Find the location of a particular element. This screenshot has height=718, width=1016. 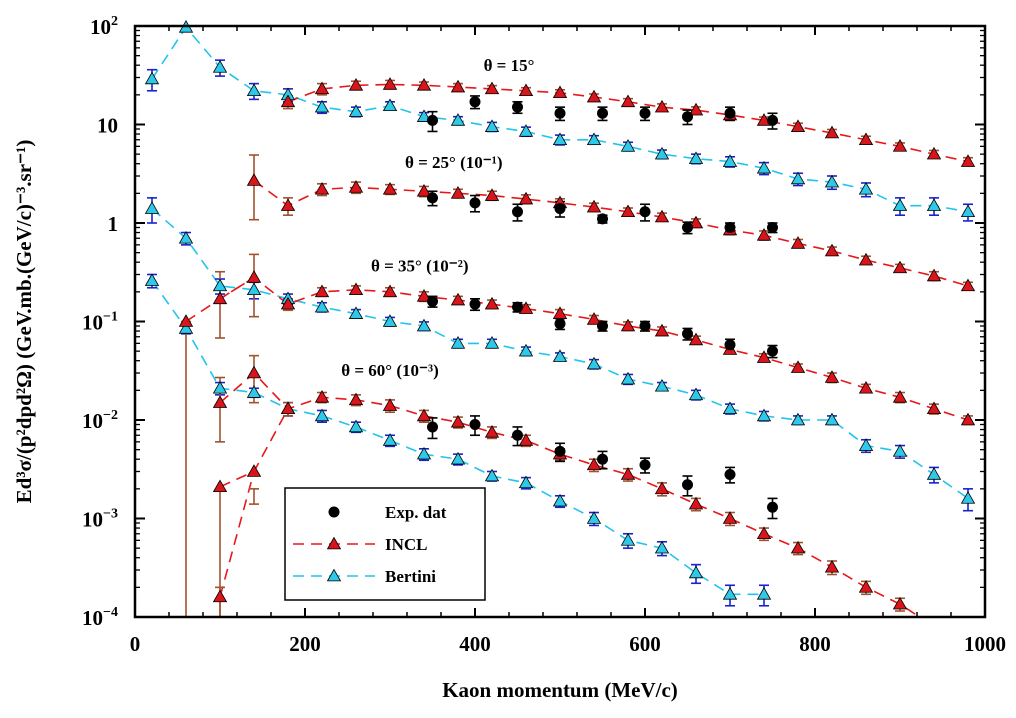

y-tick-exponent: 2 is located at coordinates (114, 21).